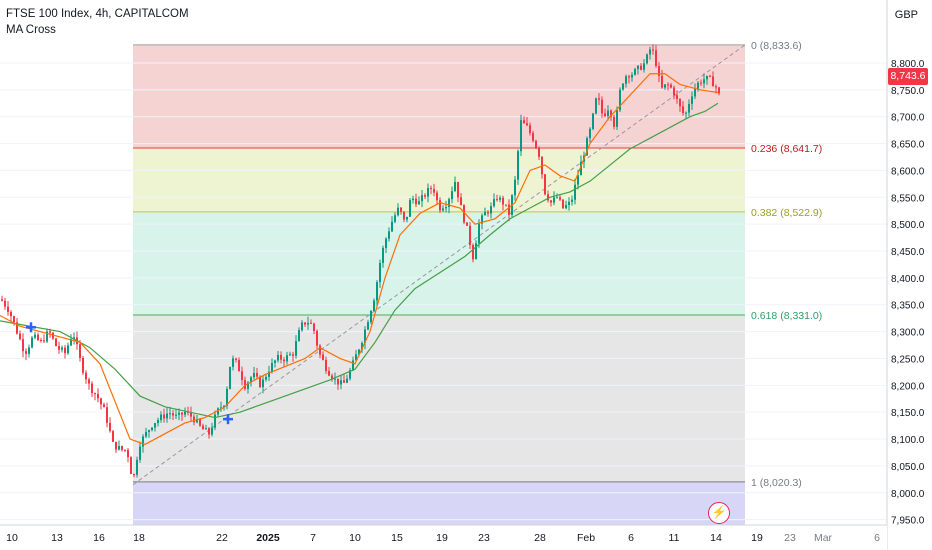 This screenshot has width=932, height=550. Describe the element at coordinates (906, 15) in the screenshot. I see `currency-label: GBP` at that location.